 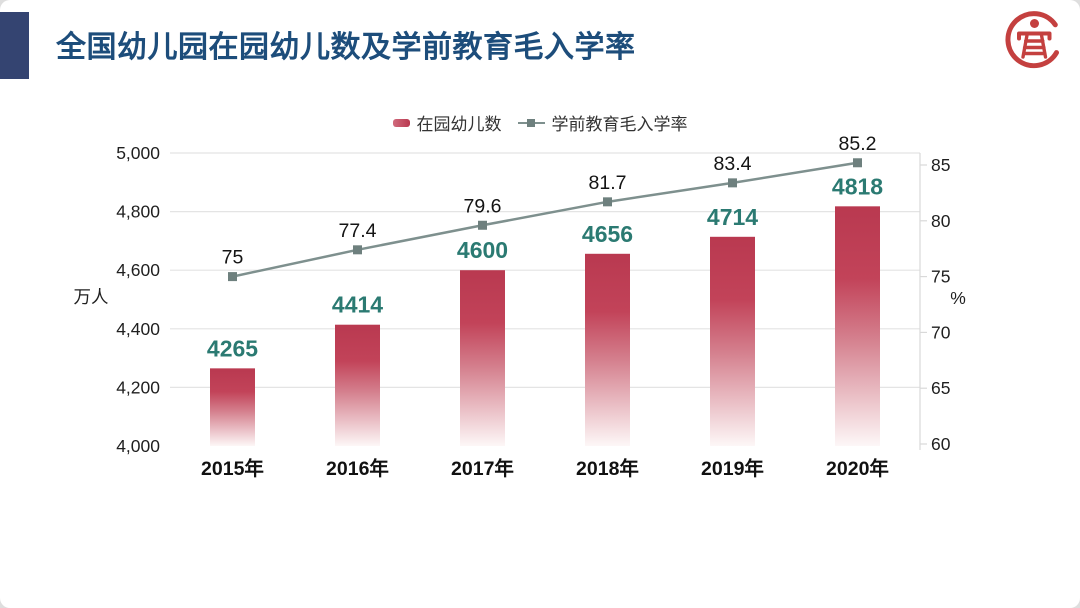 I want to click on line-value-label: 83.4, so click(x=733, y=164).